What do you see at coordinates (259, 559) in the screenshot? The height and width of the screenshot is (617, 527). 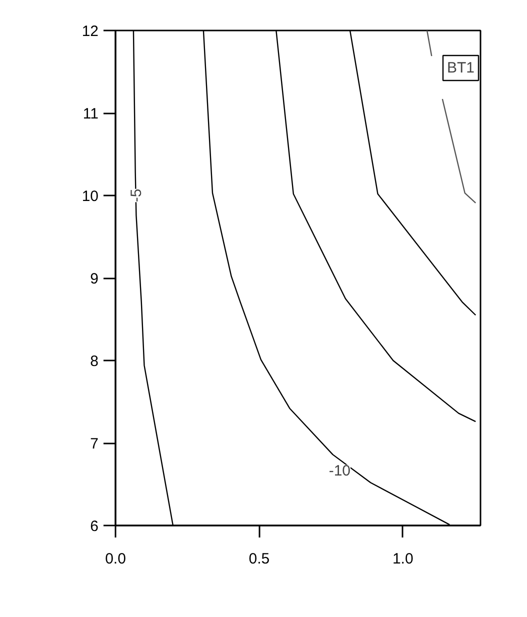 I see `x-tick-label: 0.5` at bounding box center [259, 559].